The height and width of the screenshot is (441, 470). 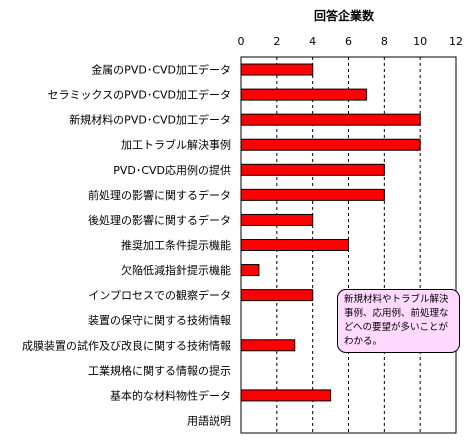 I want to click on category-label: 金属のPVD･CVD加工データ, so click(x=161, y=70).